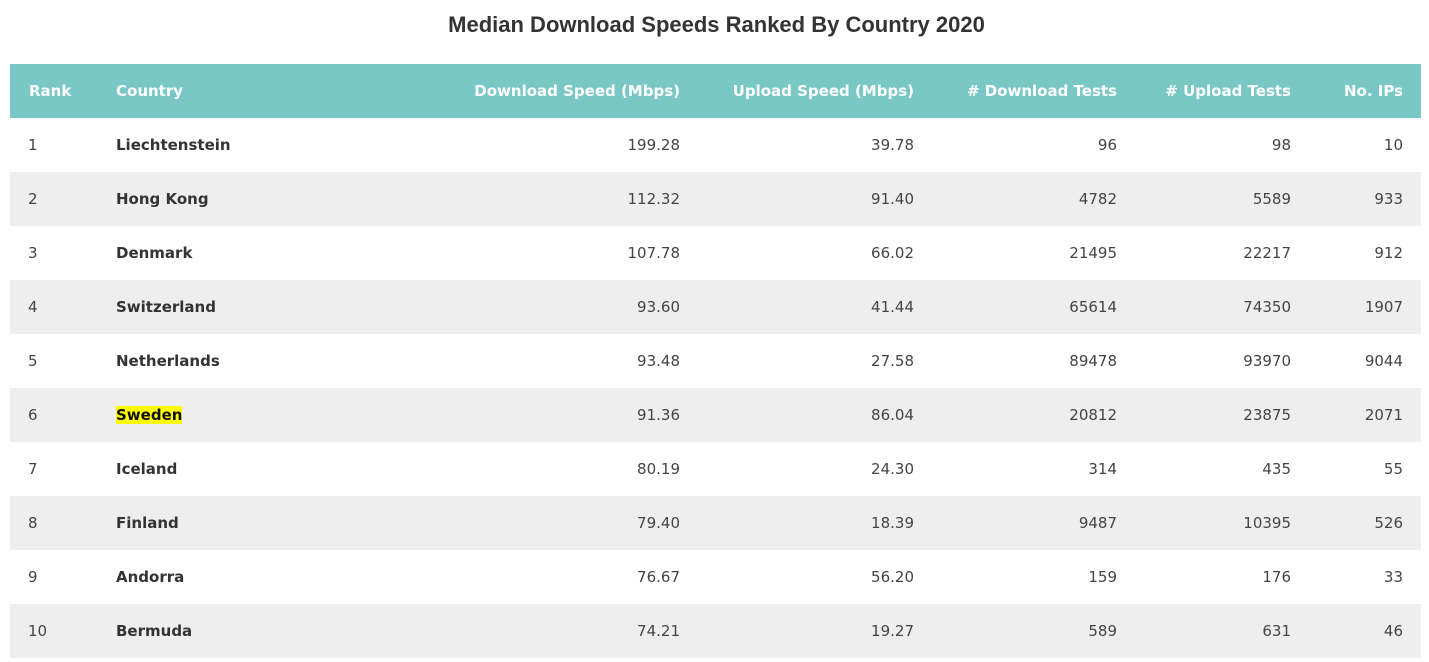 Image resolution: width=1429 pixels, height=662 pixels. I want to click on download-speed-cell: 74.21, so click(658, 631).